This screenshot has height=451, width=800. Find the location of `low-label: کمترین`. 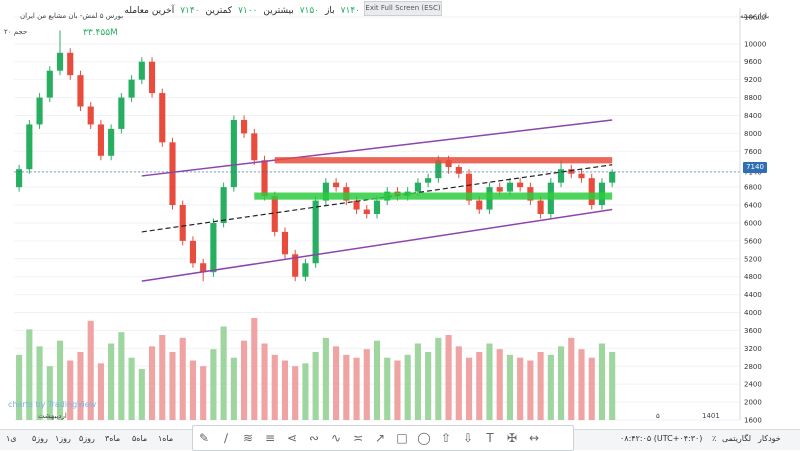

low-label: کمترین is located at coordinates (219, 11).